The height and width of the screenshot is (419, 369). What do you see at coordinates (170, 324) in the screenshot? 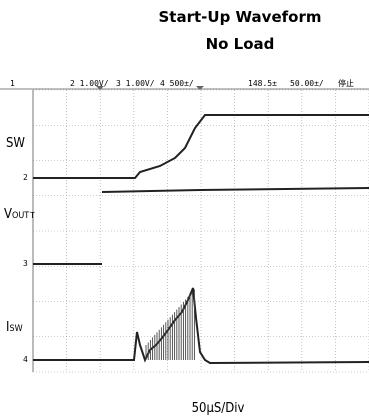
I see `isw-burst` at bounding box center [170, 324].